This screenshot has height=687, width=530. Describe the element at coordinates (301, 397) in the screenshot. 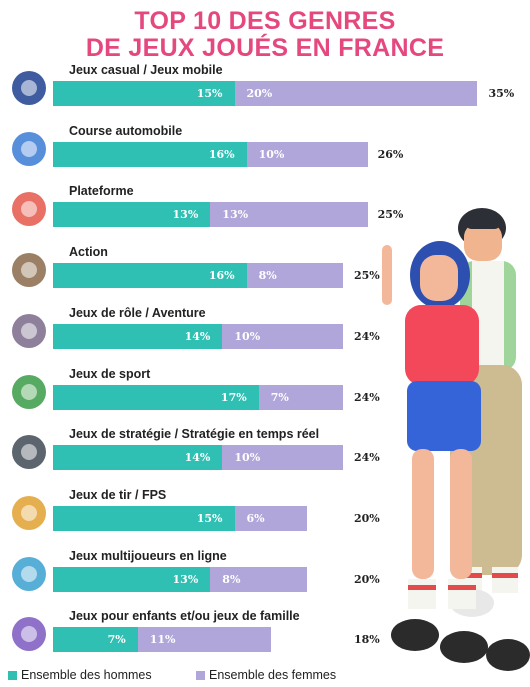

I see `bar-women: 7%` at that location.